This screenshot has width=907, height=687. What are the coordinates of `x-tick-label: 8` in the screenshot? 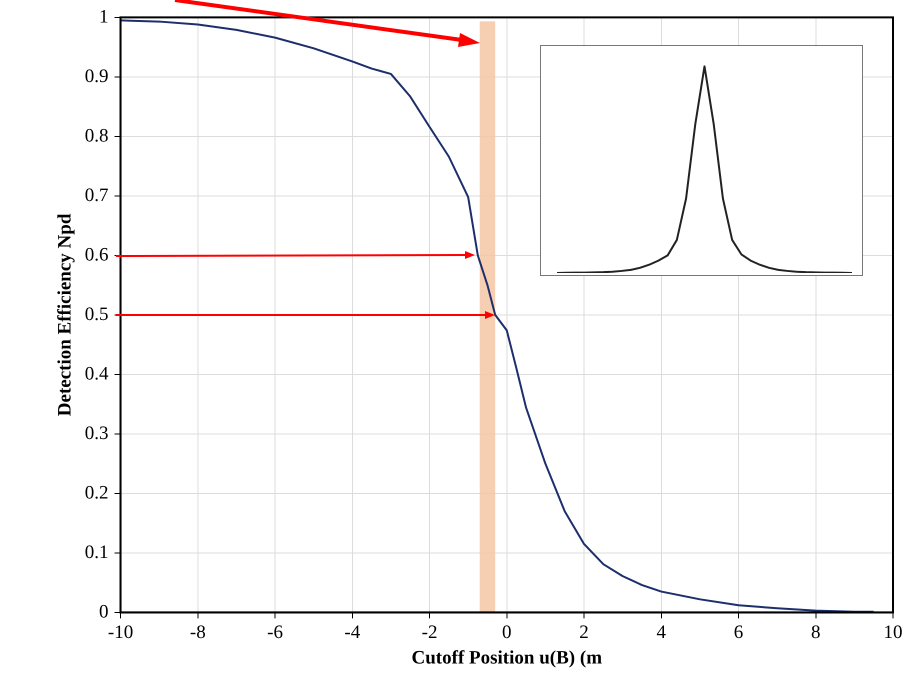 It's located at (816, 632).